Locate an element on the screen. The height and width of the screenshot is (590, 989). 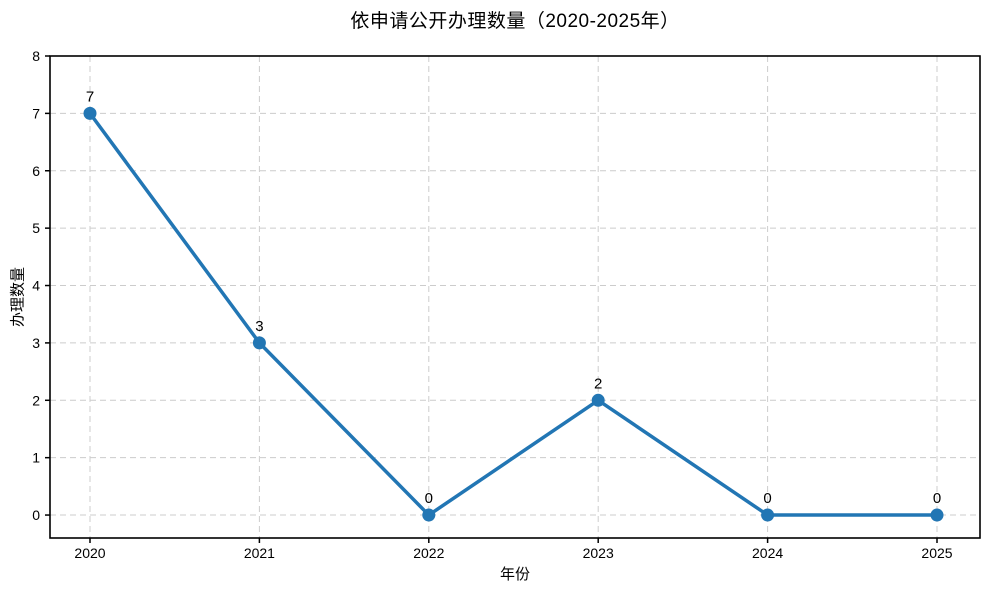
y-tick-label: 2 is located at coordinates (36, 400).